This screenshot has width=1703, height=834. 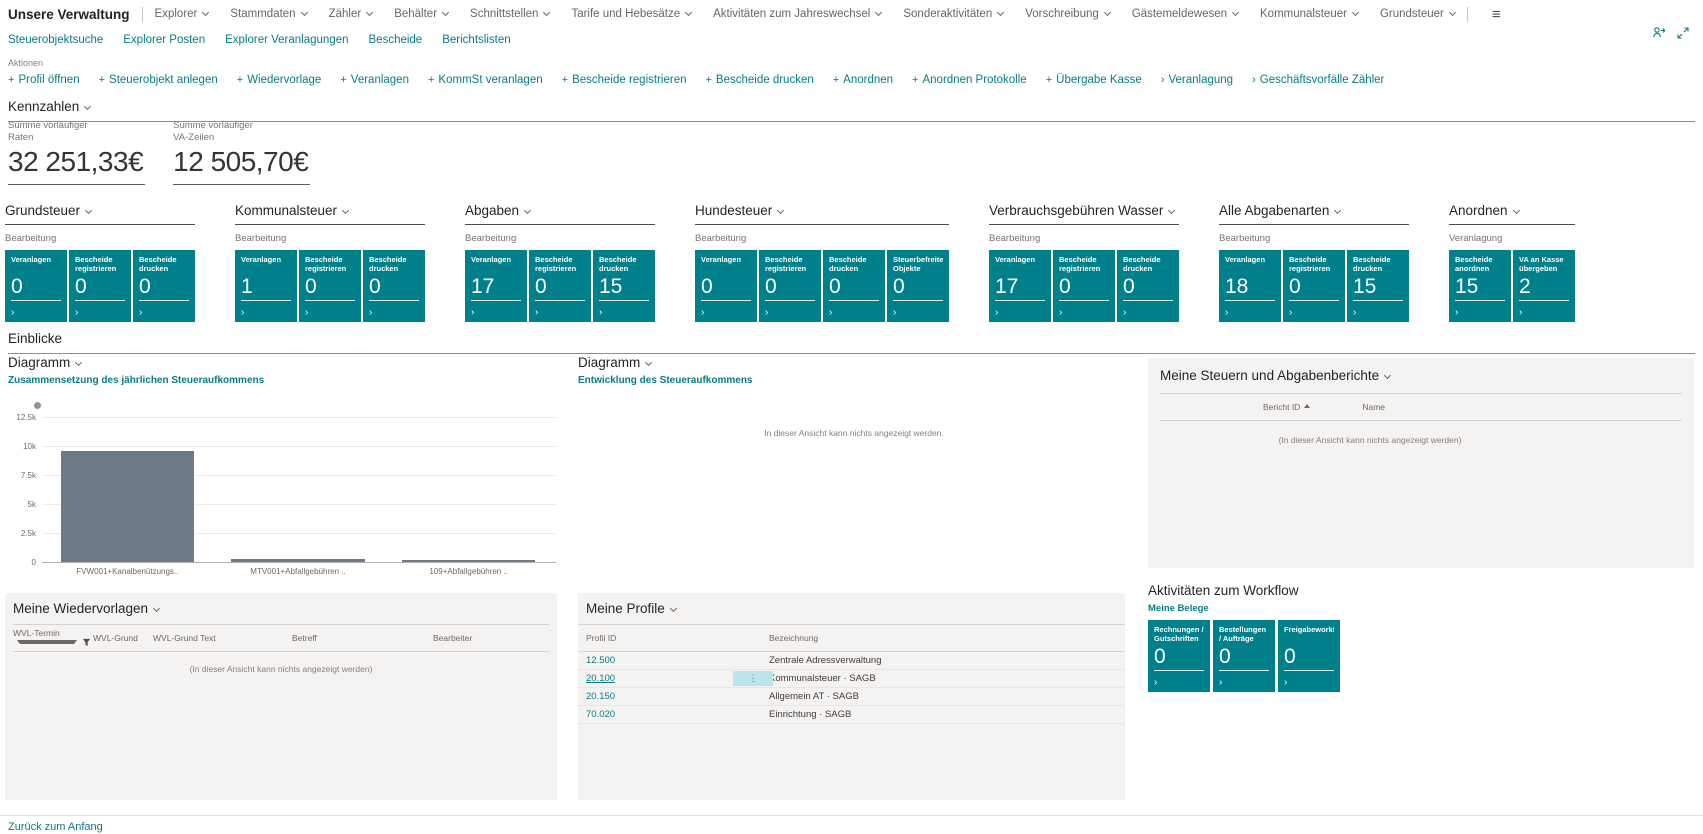 I want to click on workflow-tile: Bestellungen / Aufträge 0 ›, so click(x=1244, y=656).